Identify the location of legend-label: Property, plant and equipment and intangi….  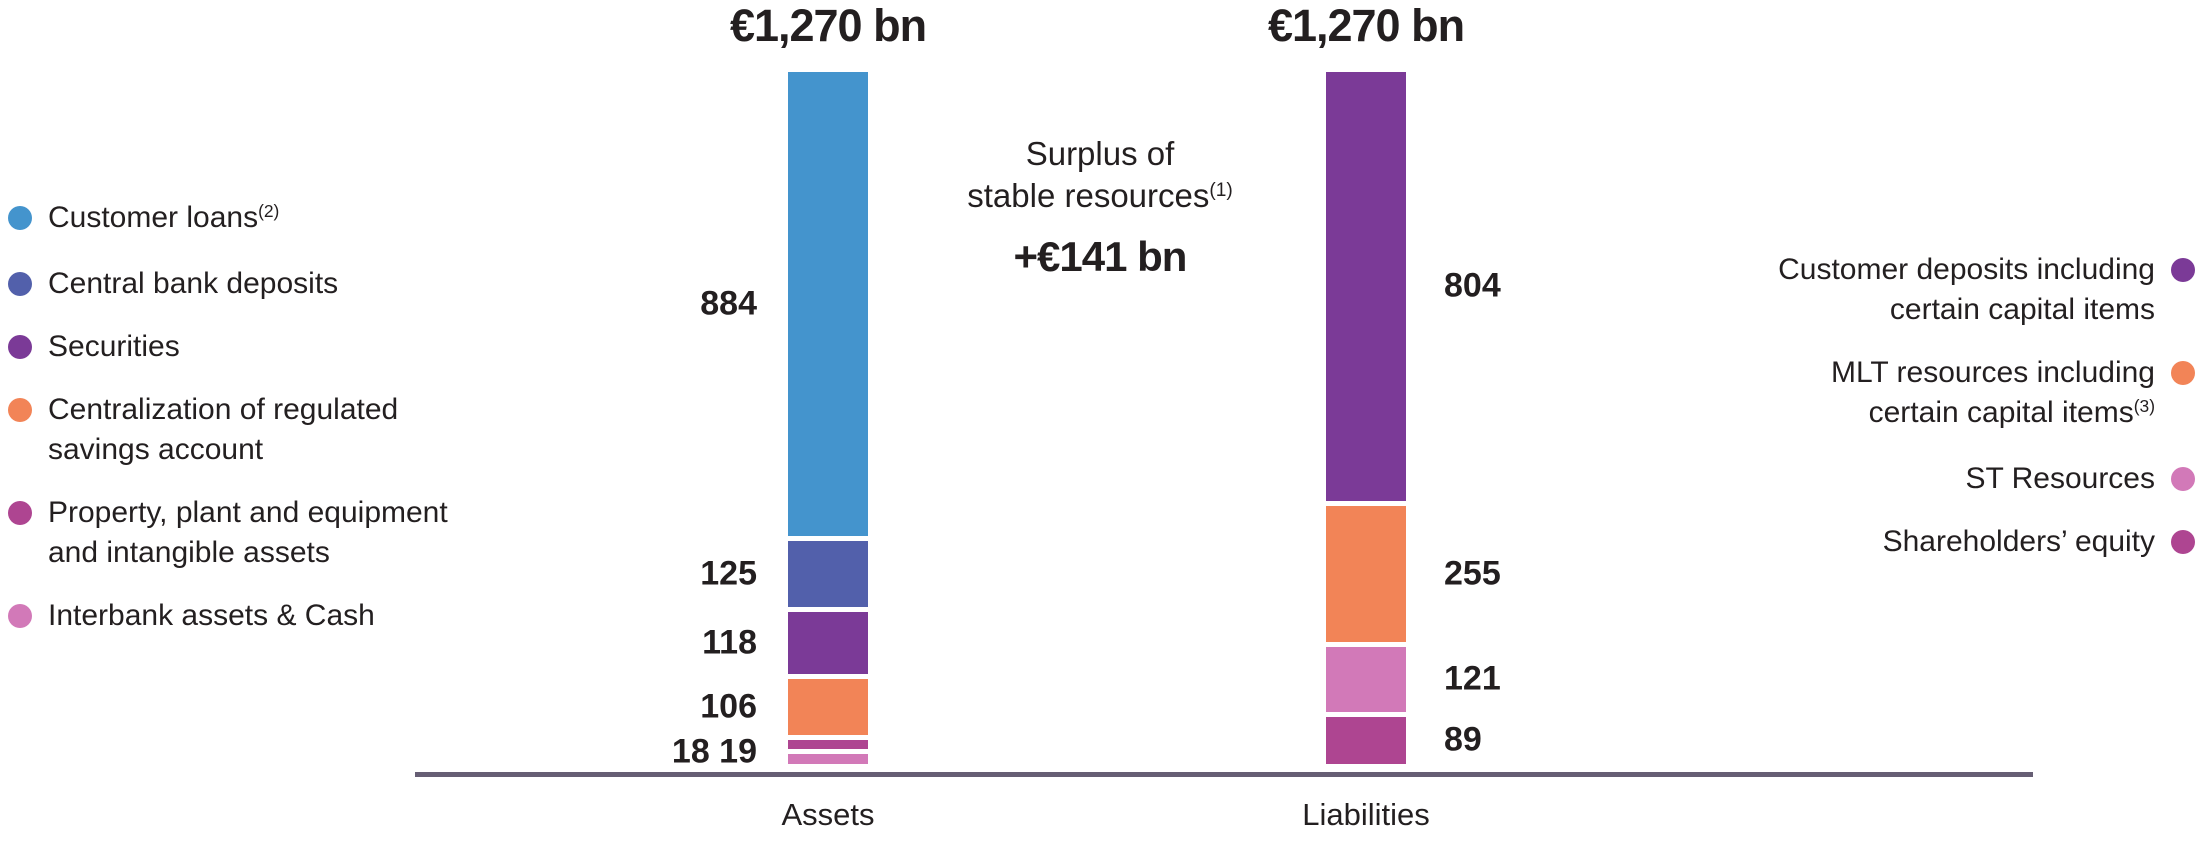
(248, 532).